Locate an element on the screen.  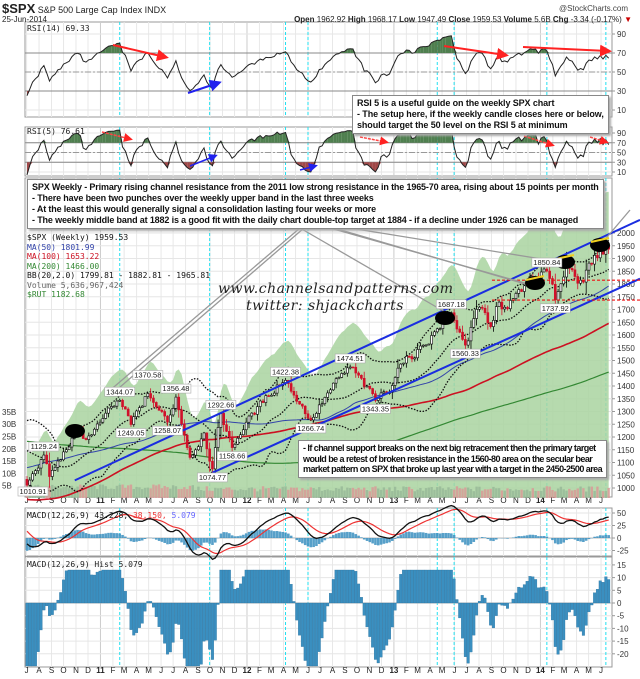
month-label: J is located at coordinates (161, 500).